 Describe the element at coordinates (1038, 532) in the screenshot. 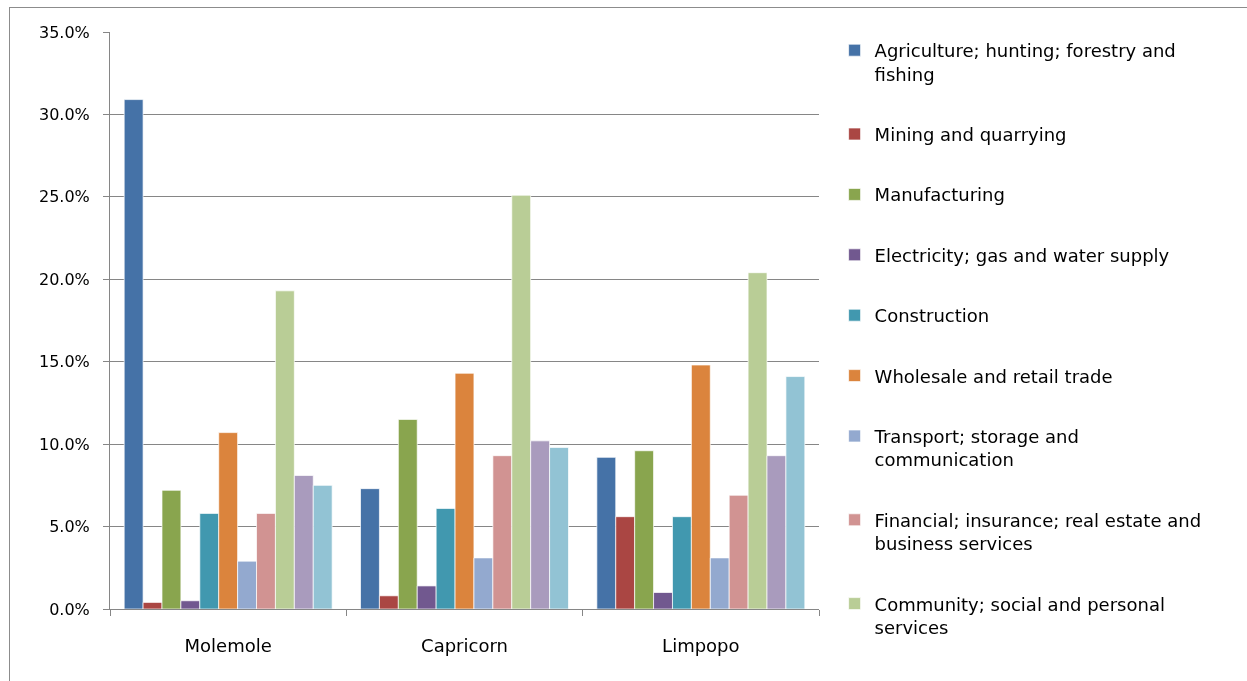

I see `legend-label: Financial; insurance; real estate and business services` at that location.